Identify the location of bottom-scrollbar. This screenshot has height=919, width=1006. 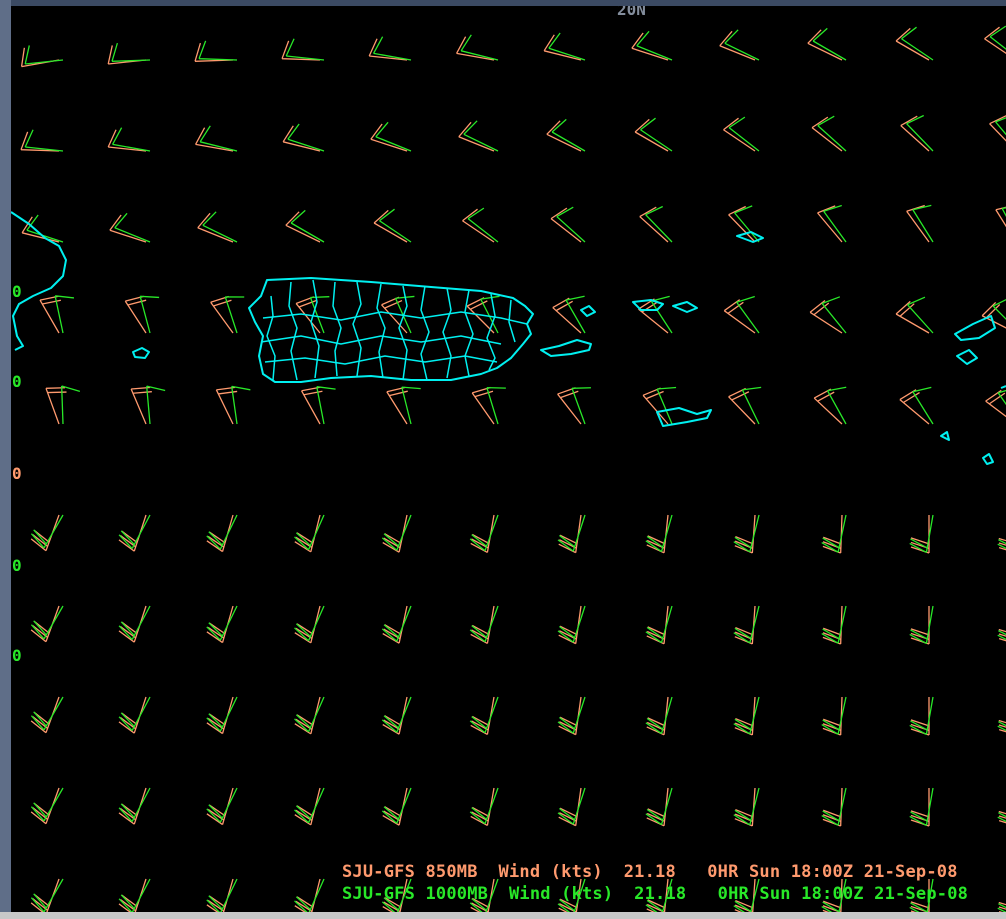
(503, 915).